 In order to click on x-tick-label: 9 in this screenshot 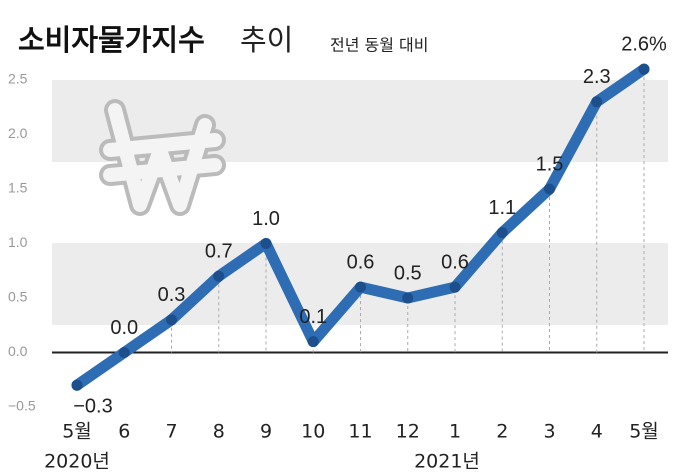, I will do `click(266, 432)`.